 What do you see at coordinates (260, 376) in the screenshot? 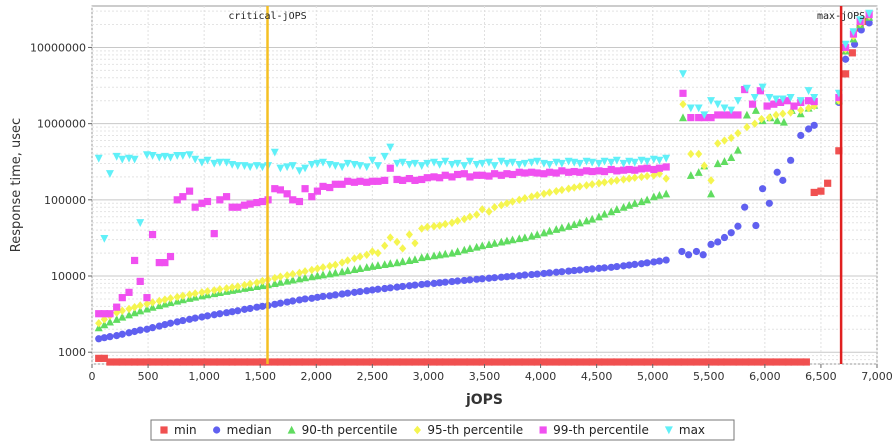
I see `x-tick-label: 1,500` at bounding box center [260, 376].